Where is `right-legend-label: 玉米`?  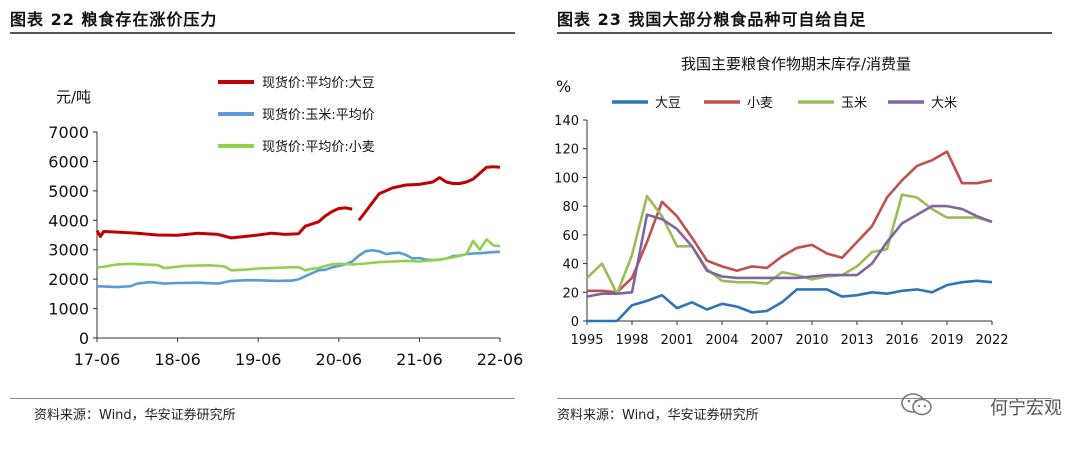 right-legend-label: 玉米 is located at coordinates (854, 103).